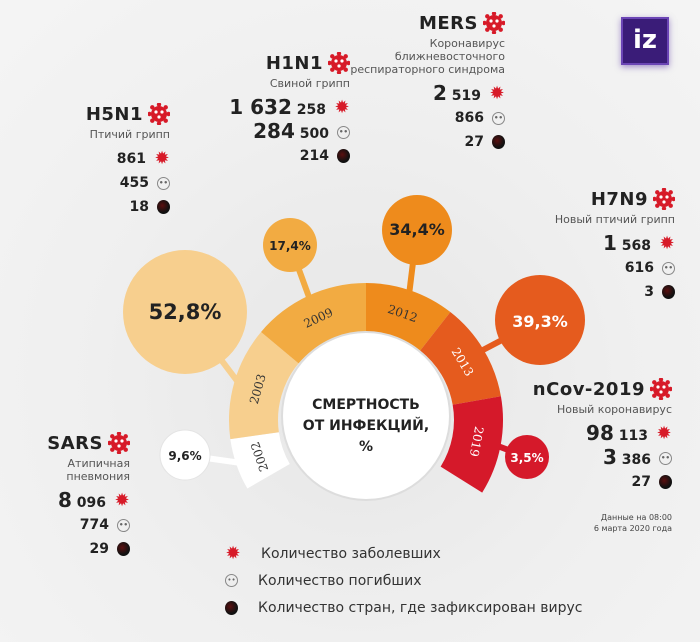 The image size is (700, 642). I want to click on countries-value: 214, so click(314, 156).